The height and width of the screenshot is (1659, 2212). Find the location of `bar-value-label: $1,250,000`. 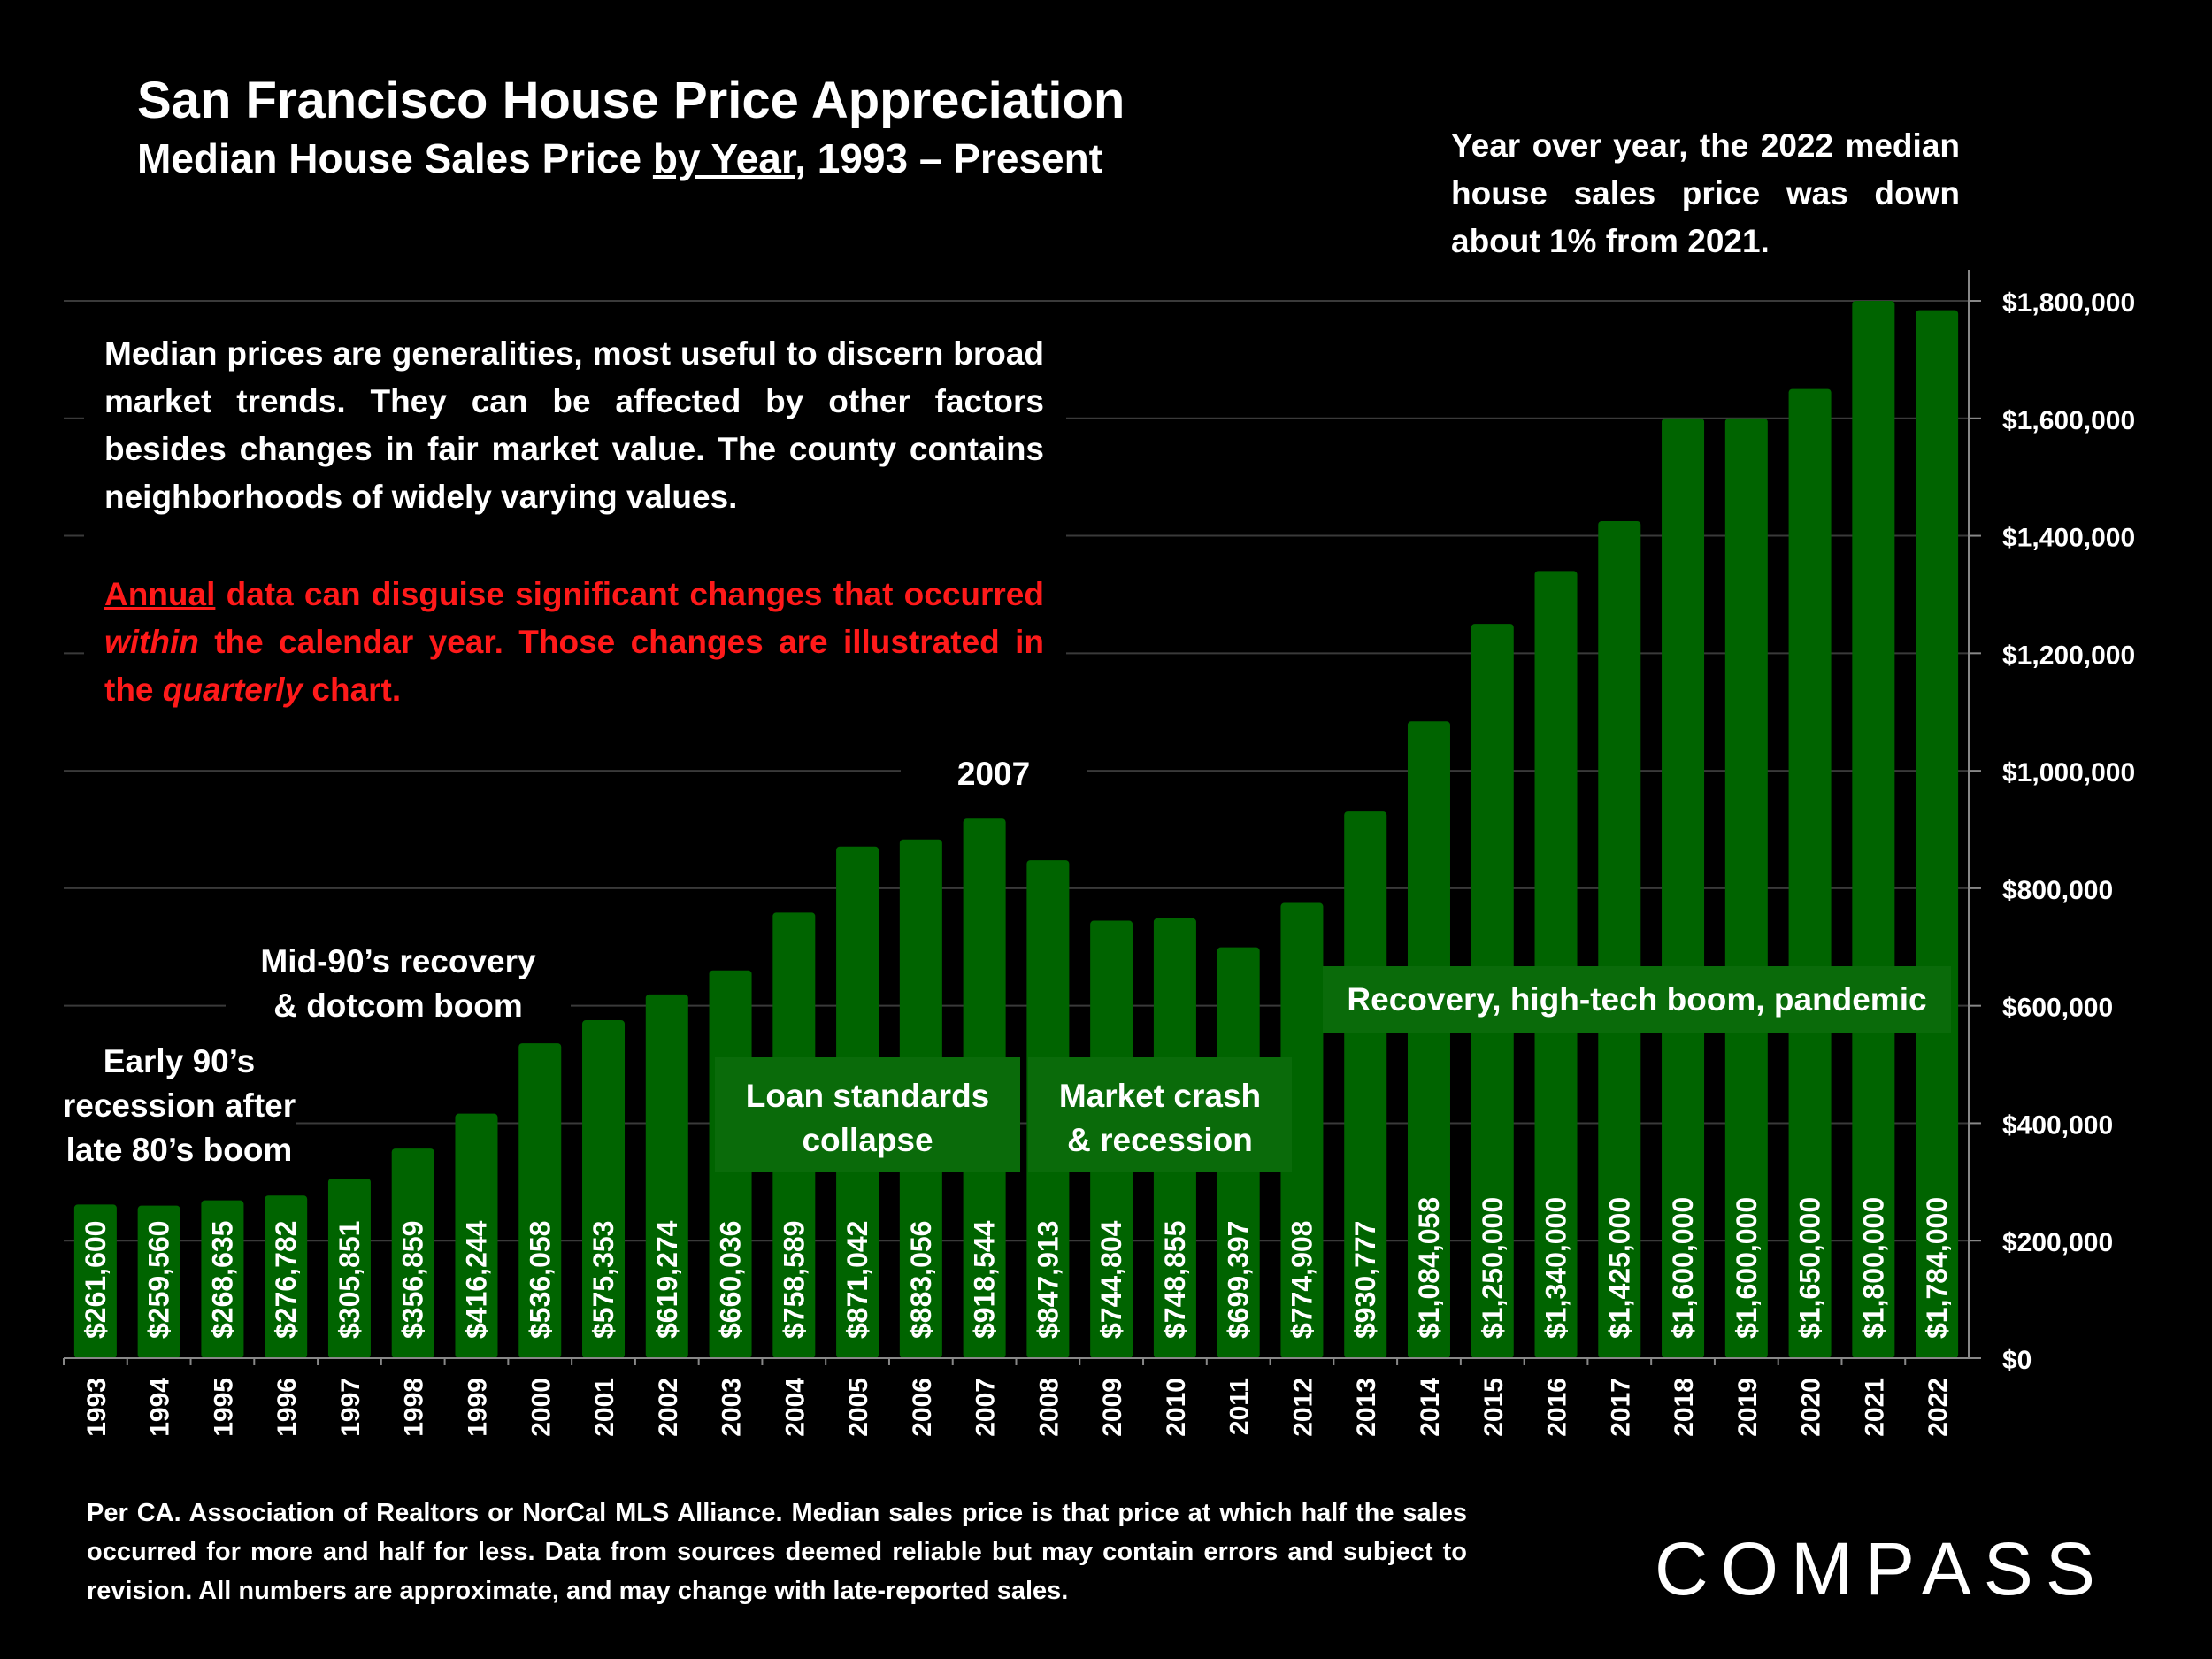

bar-value-label: $1,250,000 is located at coordinates (1493, 1268).